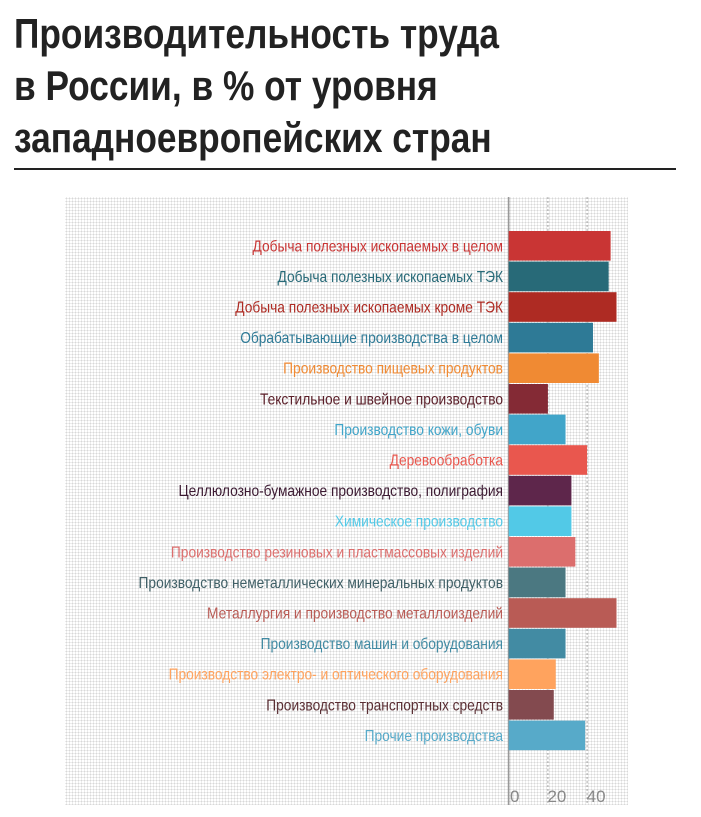 Image resolution: width=701 pixels, height=817 pixels. Describe the element at coordinates (371, 338) in the screenshot. I see `category-label: Обрабатывающие производства в целом` at that location.